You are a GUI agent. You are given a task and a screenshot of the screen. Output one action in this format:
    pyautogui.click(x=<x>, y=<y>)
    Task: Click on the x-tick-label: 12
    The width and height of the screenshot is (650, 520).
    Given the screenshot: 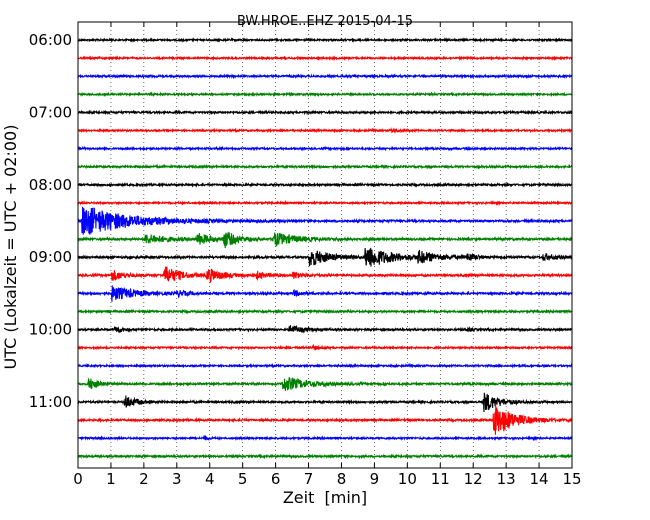 What is the action you would take?
    pyautogui.click(x=473, y=479)
    